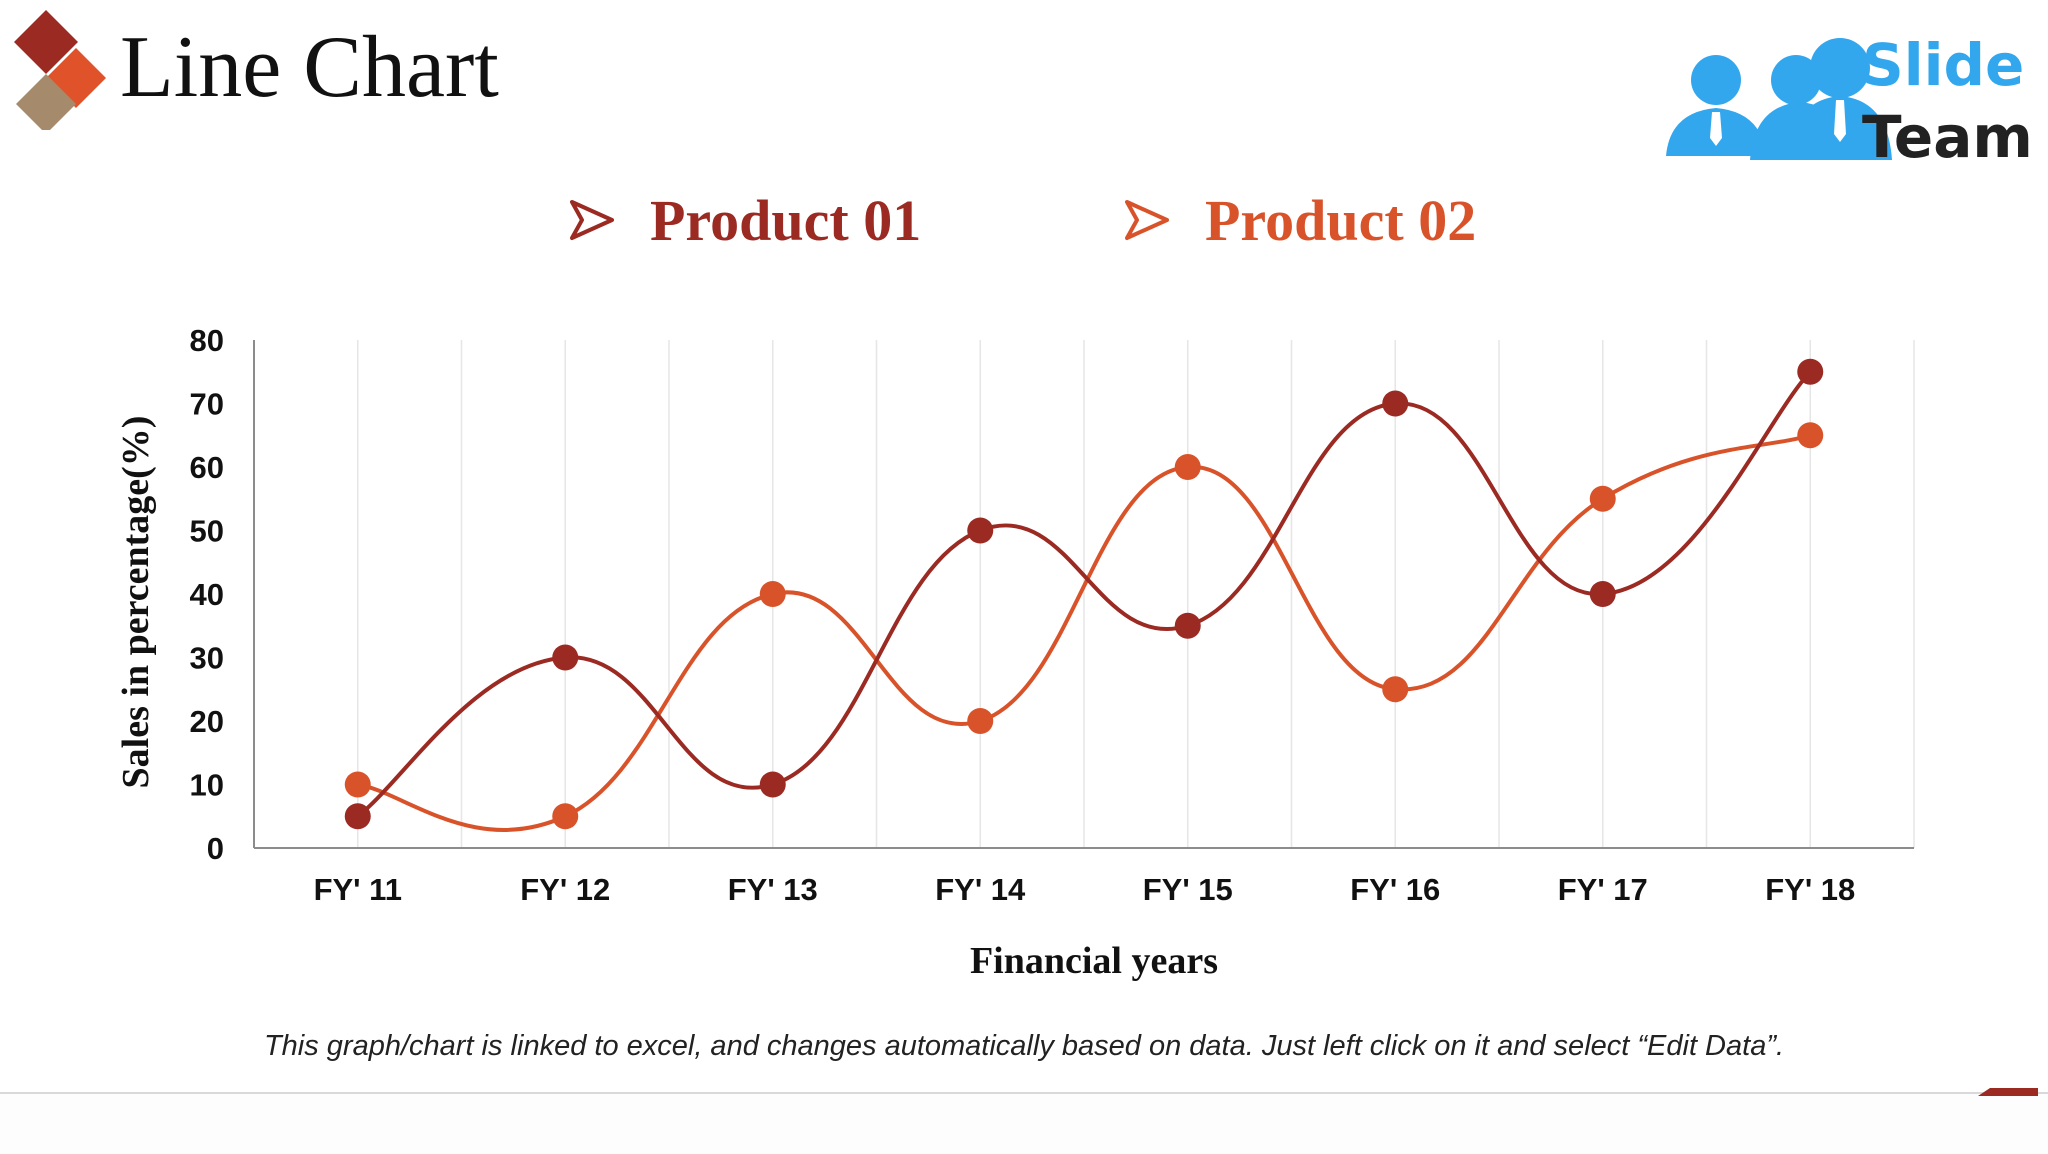 This screenshot has height=1154, width=2048. What do you see at coordinates (207, 531) in the screenshot?
I see `y-tick-label: 50` at bounding box center [207, 531].